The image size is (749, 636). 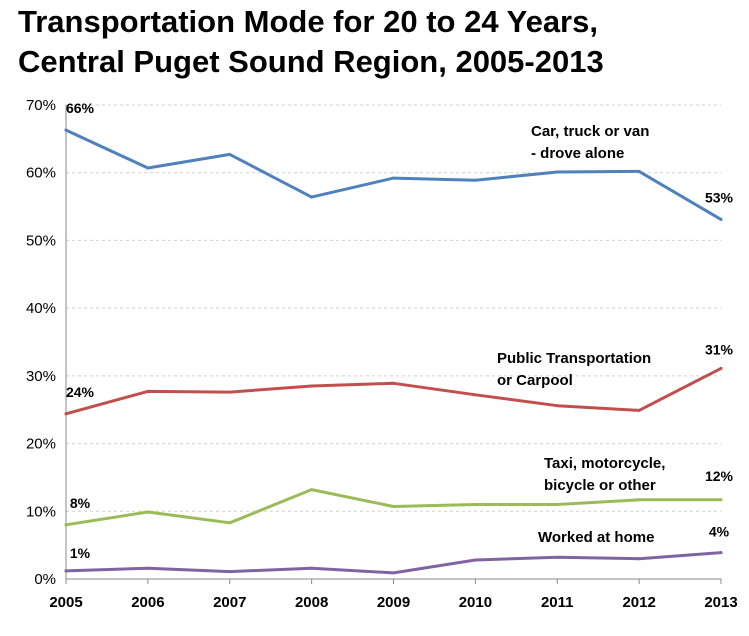 I want to click on data-point-worked-at-home-2013, so click(x=721, y=553).